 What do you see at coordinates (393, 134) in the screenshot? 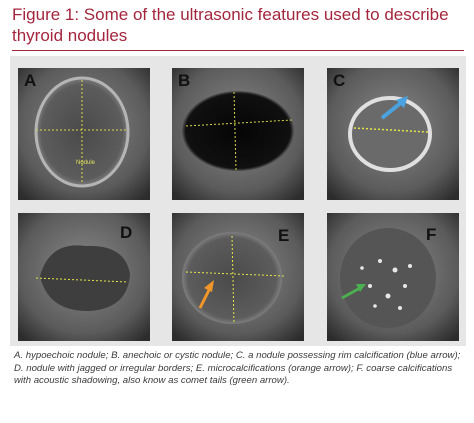
I see `image-c: C` at bounding box center [393, 134].